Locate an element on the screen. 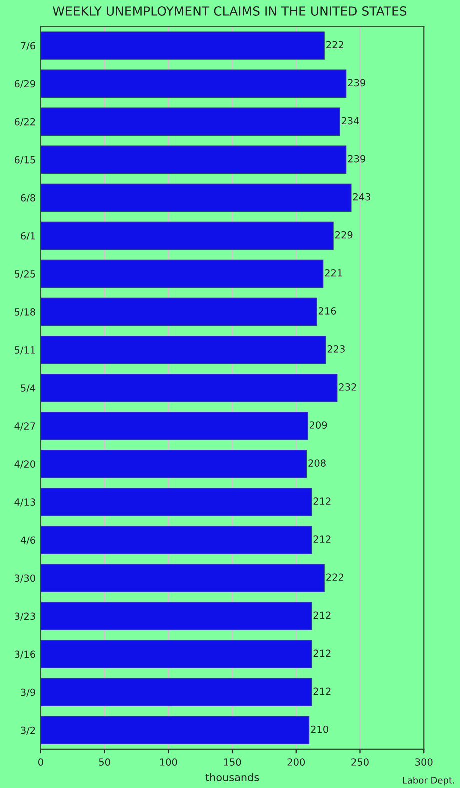 The height and width of the screenshot is (788, 460). y-tick-label: 6/29 is located at coordinates (25, 84).